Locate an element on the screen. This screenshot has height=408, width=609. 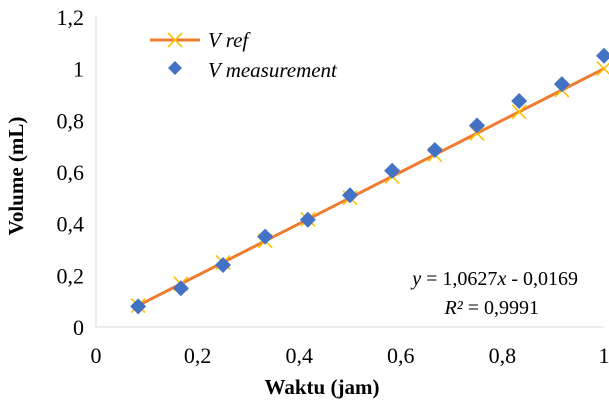
x-tick-label: 0,2 is located at coordinates (198, 355).